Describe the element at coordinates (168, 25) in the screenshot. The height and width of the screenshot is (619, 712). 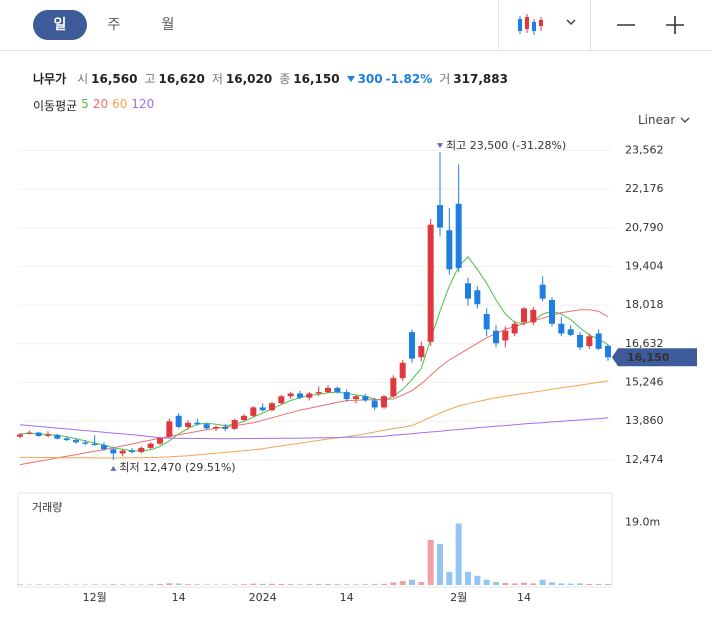
I see `tab-month: 월` at that location.